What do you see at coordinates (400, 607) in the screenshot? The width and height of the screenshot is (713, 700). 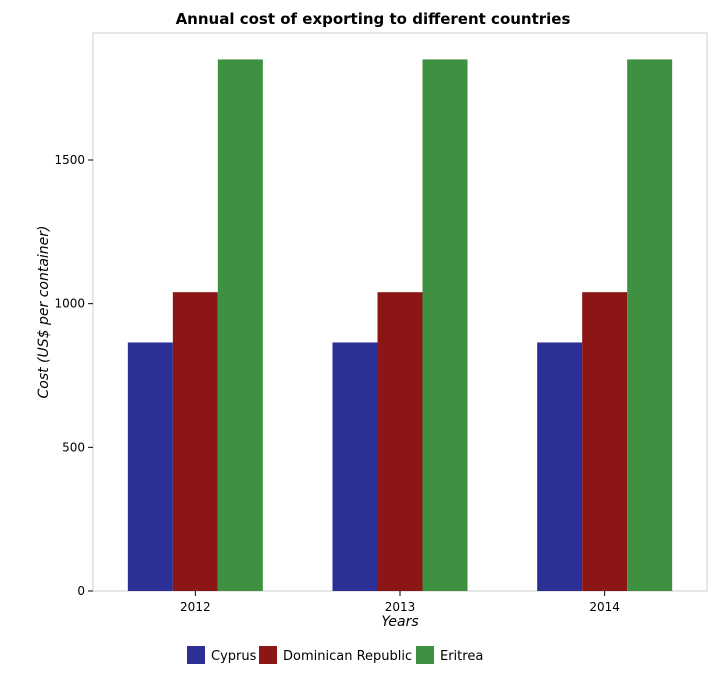 I see `x-tick-label: 2013` at bounding box center [400, 607].